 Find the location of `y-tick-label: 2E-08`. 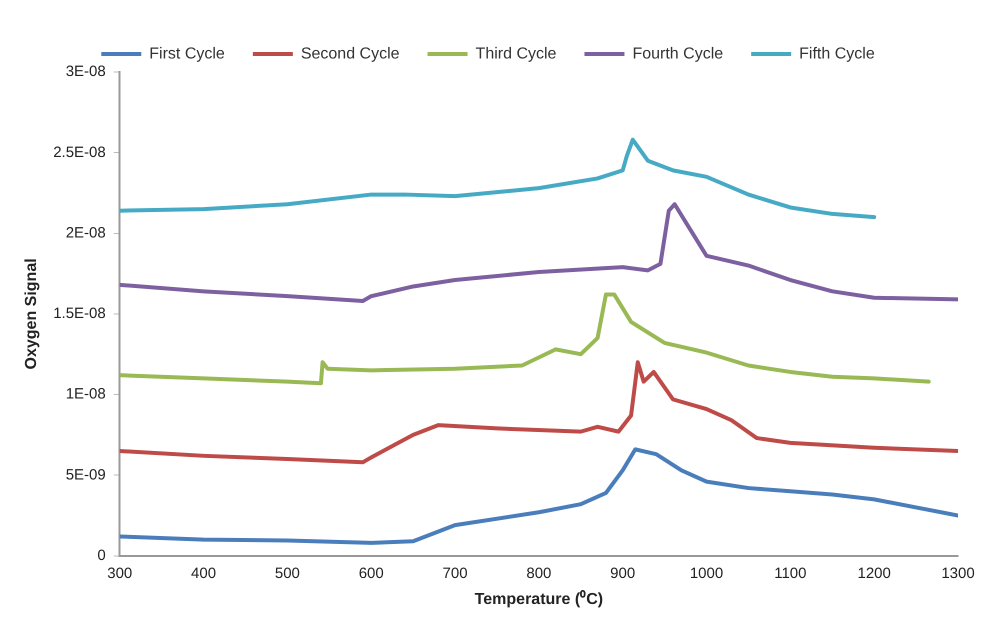

y-tick-label: 2E-08 is located at coordinates (86, 233).